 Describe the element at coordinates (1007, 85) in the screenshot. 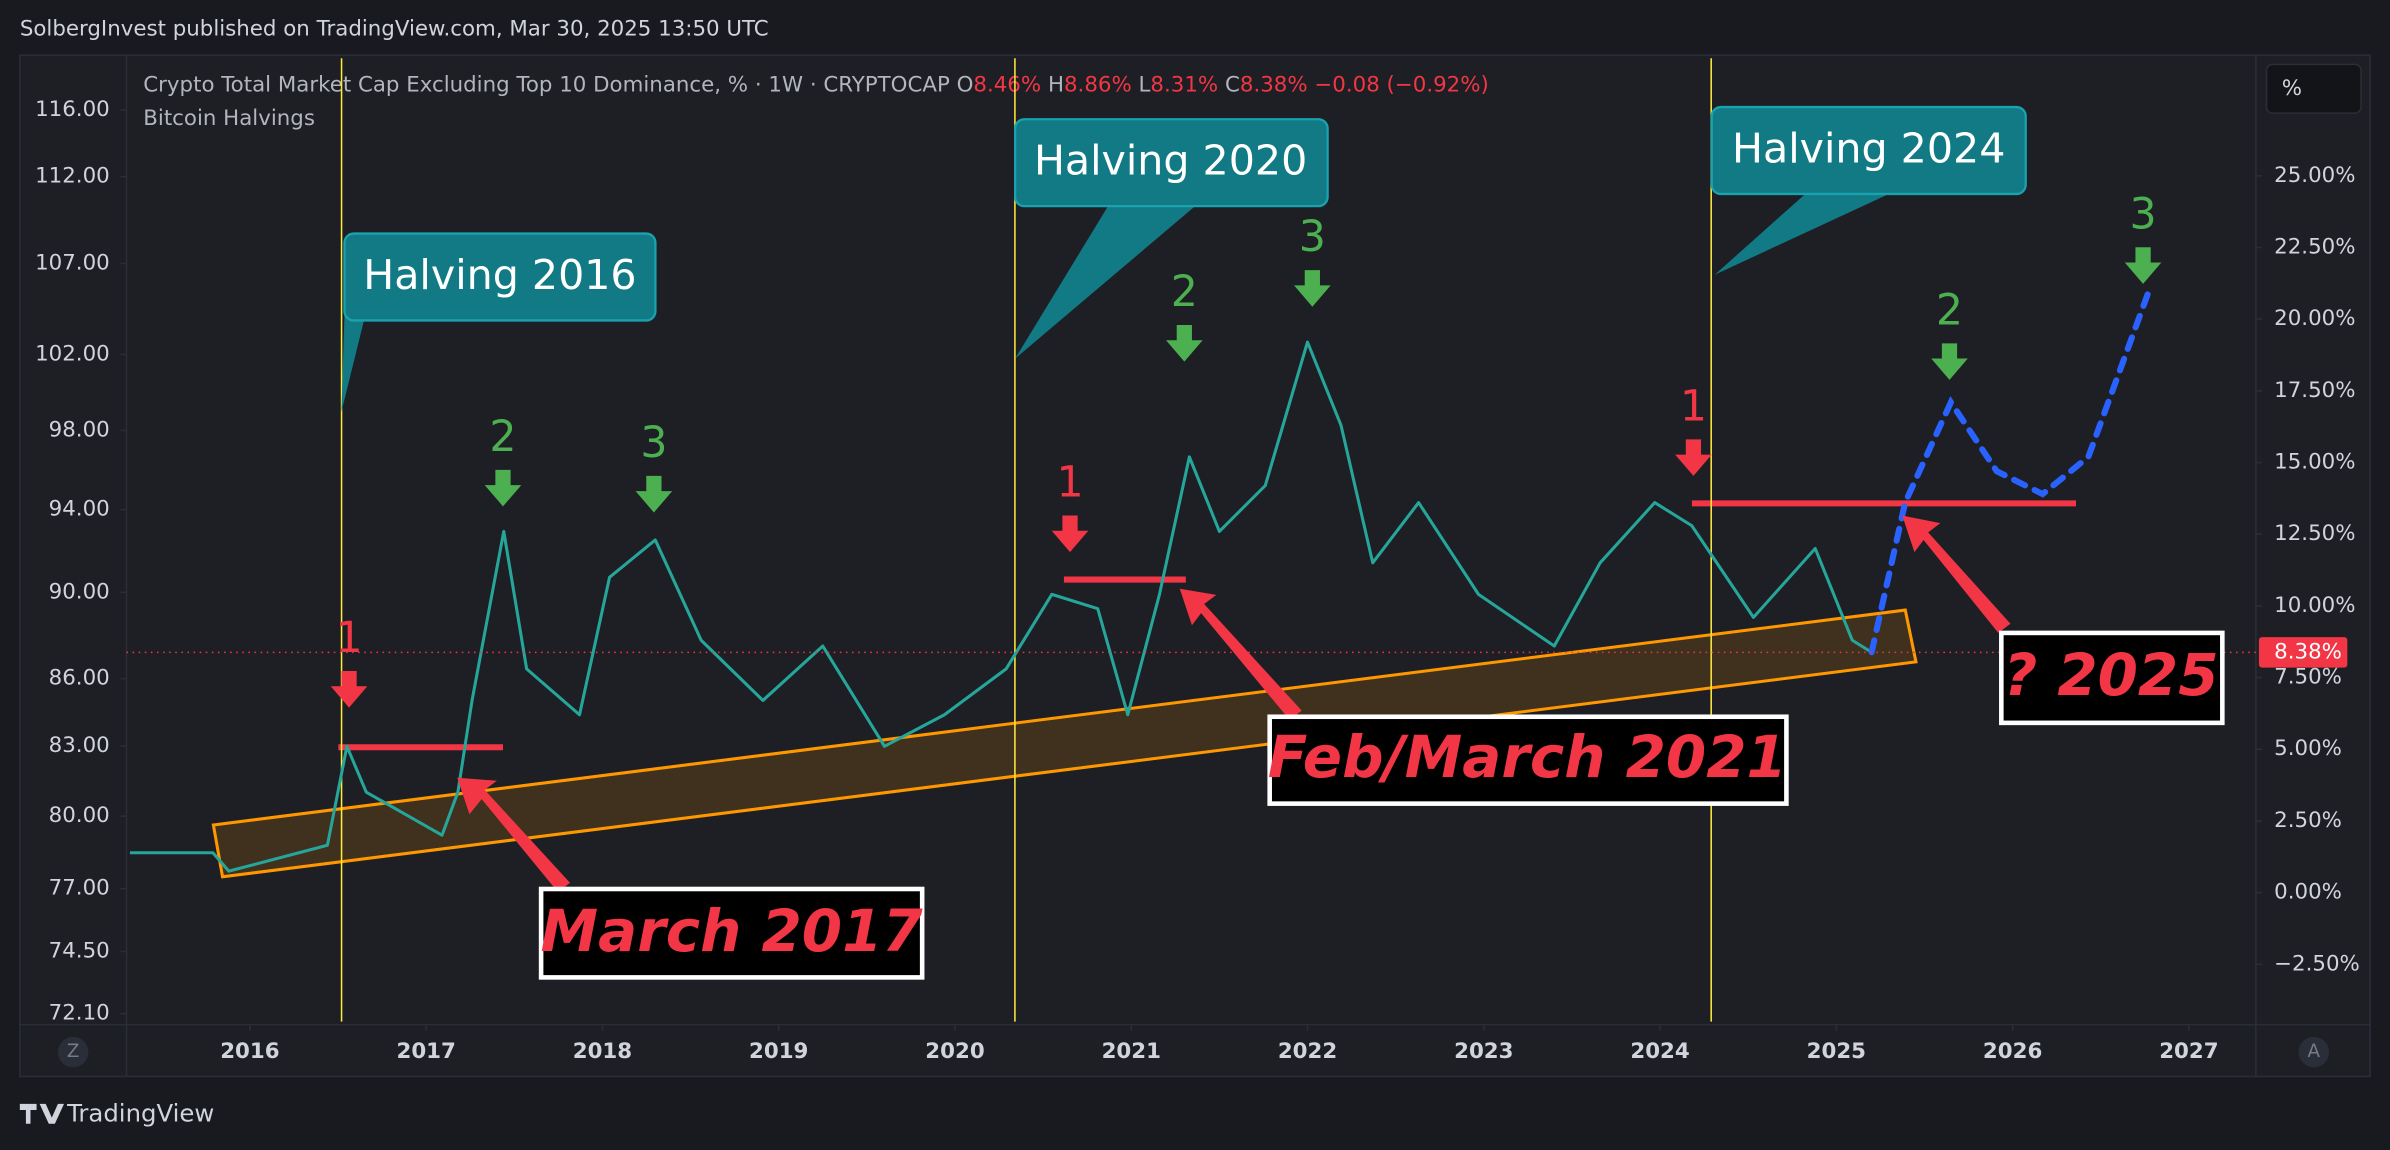

I see `legend-value: 8.46%` at that location.